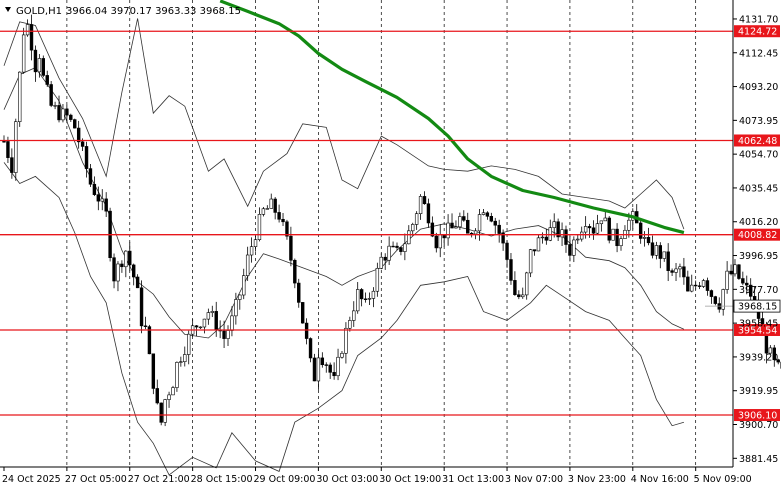 The image size is (781, 489). Describe the element at coordinates (390, 330) in the screenshot. I see `price-level: 3954.54` at that location.